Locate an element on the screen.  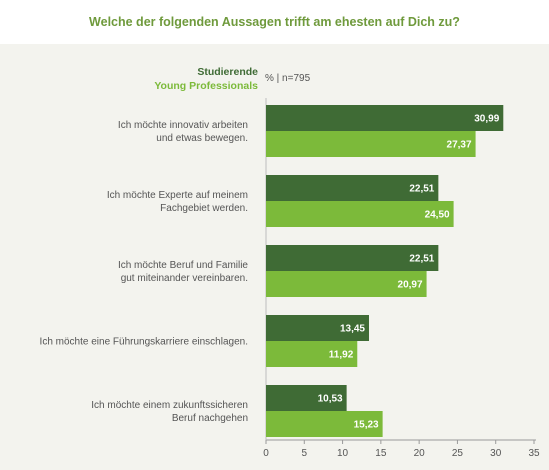
legend-studierende: Studierende is located at coordinates (227, 72).